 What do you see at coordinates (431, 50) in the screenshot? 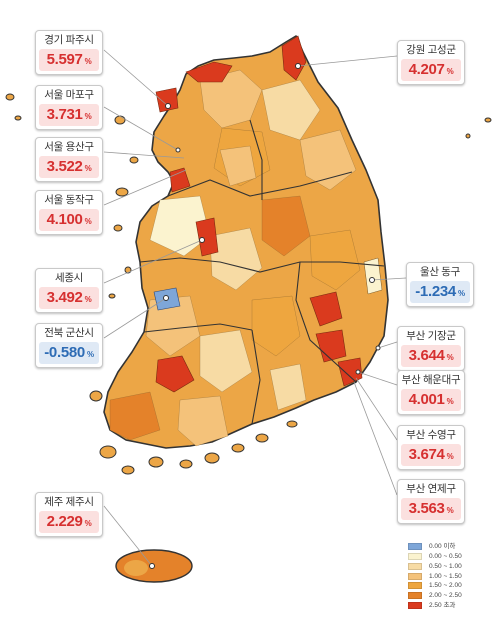
I see `region-name: 강원 고성군` at bounding box center [431, 50].